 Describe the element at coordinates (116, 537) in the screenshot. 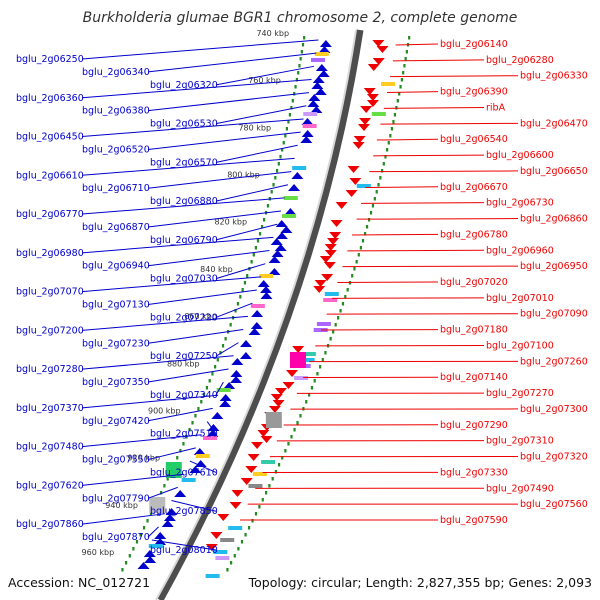

I see `gene-label-forward: bglu_2g07870` at that location.